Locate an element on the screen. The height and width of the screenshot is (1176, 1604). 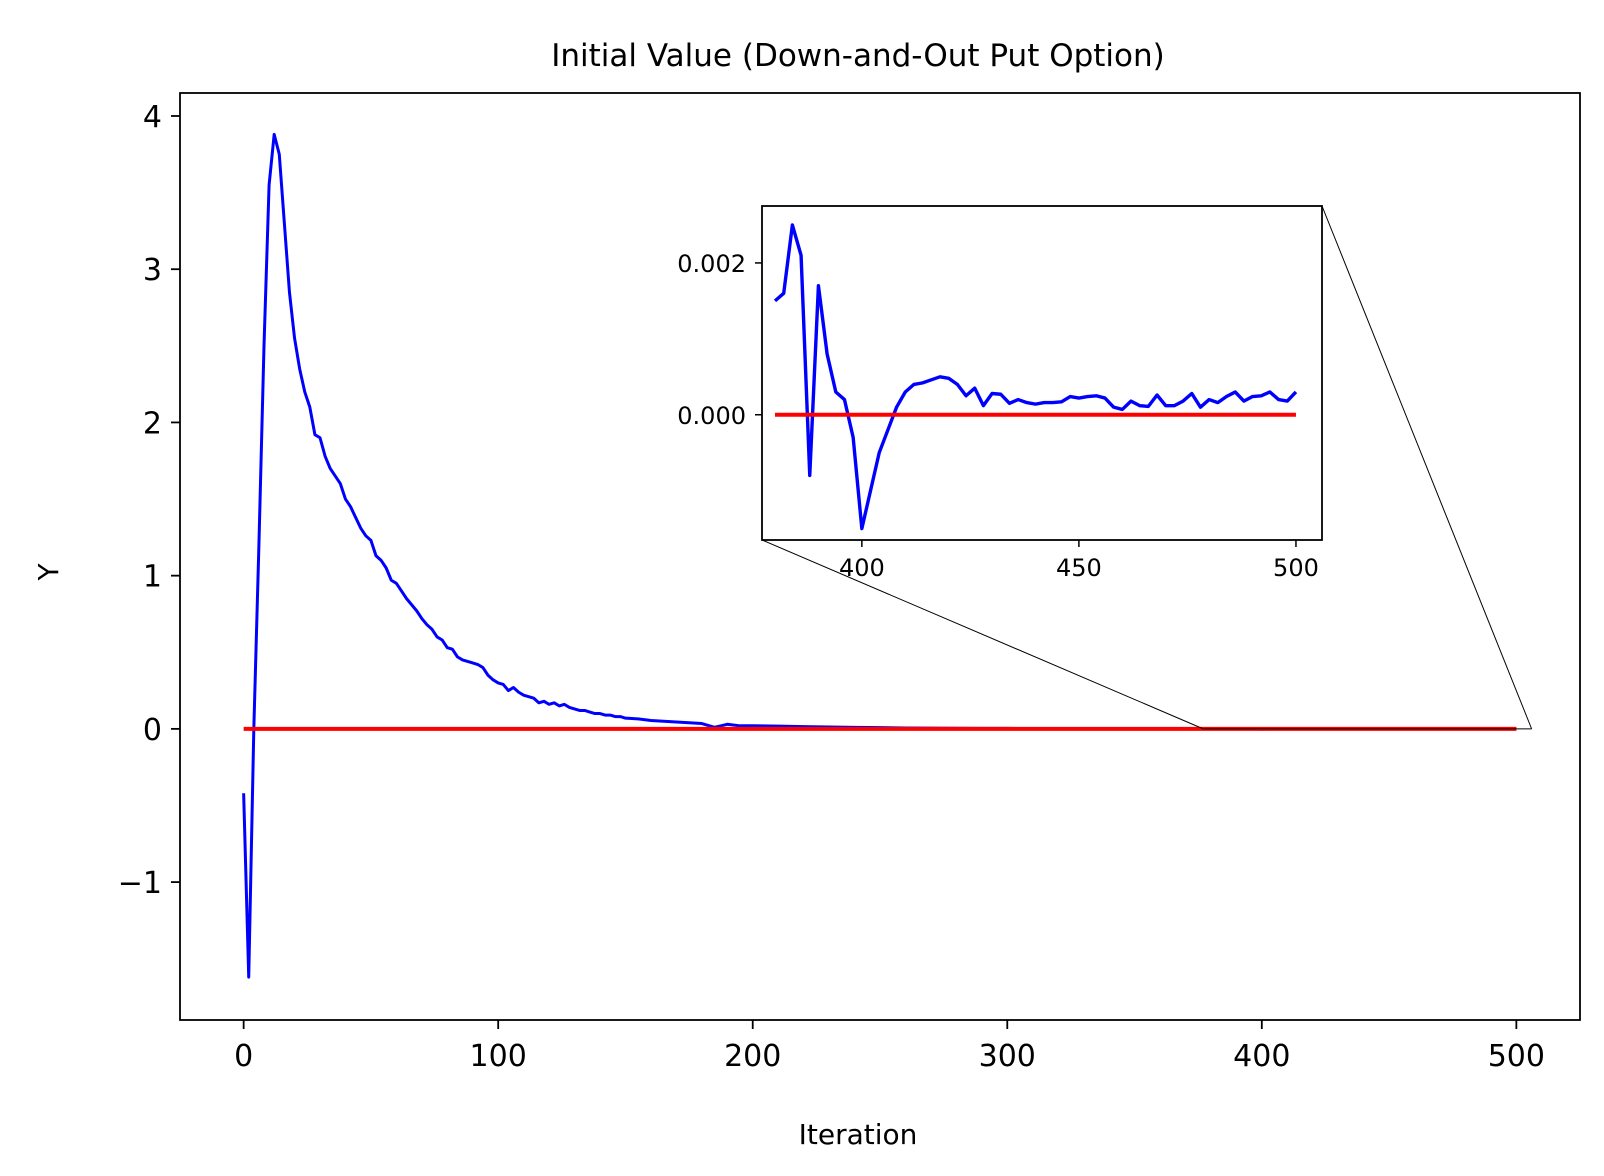
x-tick-label: 400 is located at coordinates (1261, 1056).